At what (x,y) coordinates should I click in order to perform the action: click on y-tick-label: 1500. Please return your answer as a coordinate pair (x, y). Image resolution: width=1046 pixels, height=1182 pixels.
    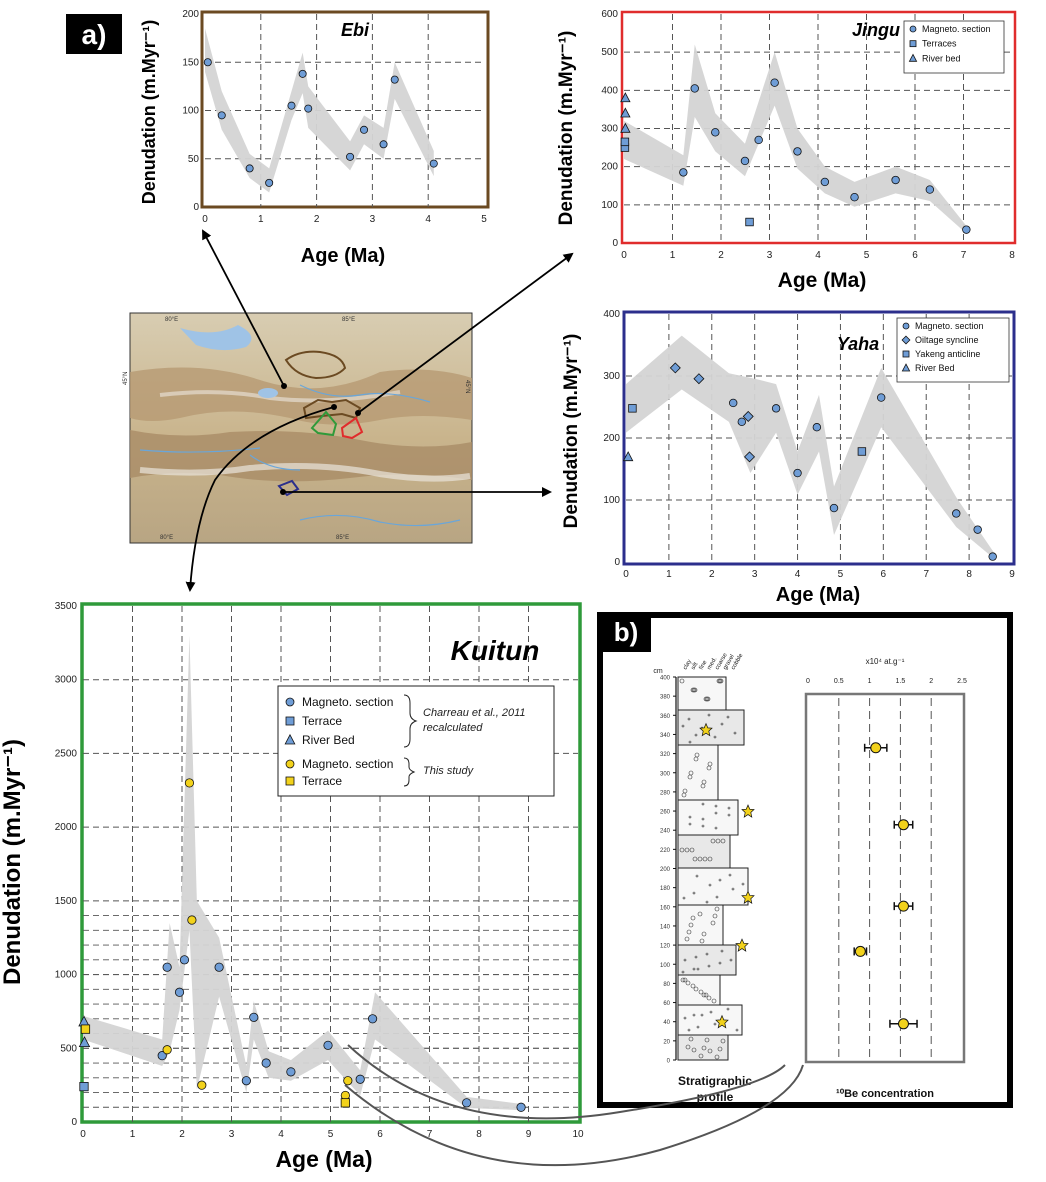
    Looking at the image, I should click on (66, 901).